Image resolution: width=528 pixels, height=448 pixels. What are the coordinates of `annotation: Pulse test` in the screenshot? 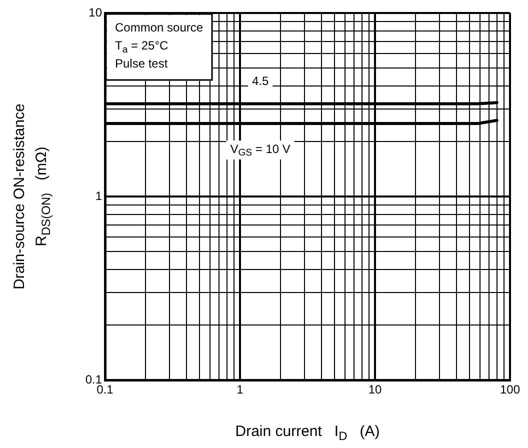 It's located at (141, 63).